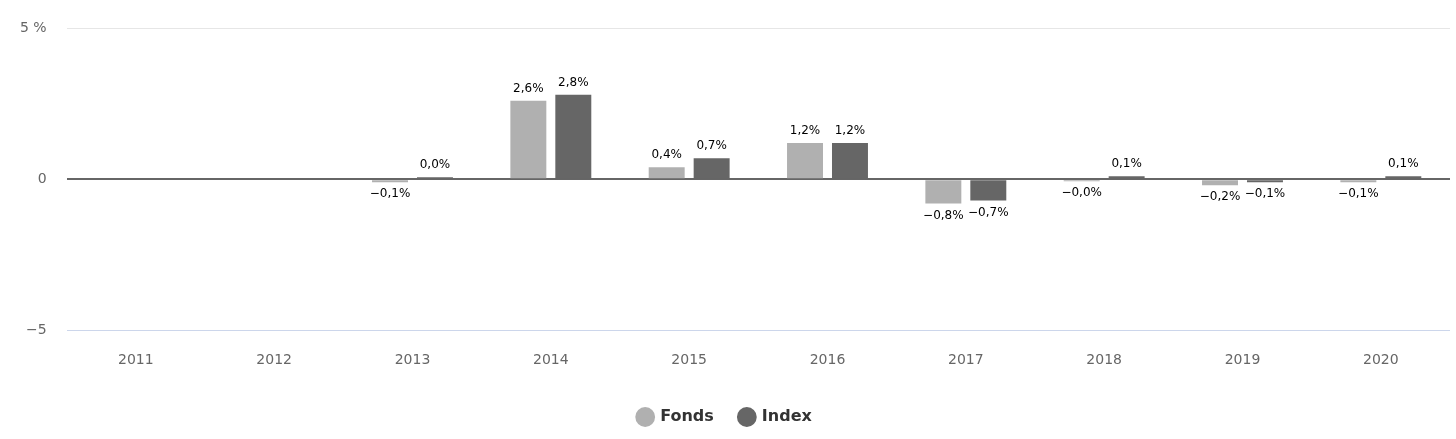  Describe the element at coordinates (551, 359) in the screenshot. I see `x-tick-label: 2014` at that location.